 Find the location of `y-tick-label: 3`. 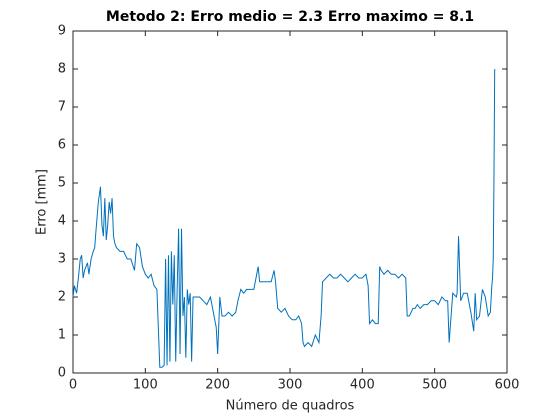

y-tick-label: 3 is located at coordinates (62, 259).